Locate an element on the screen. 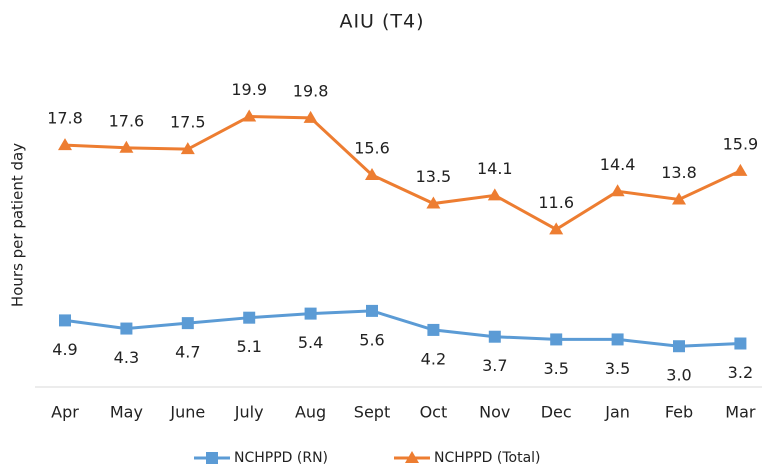  x-tick-label: Mar is located at coordinates (740, 412).